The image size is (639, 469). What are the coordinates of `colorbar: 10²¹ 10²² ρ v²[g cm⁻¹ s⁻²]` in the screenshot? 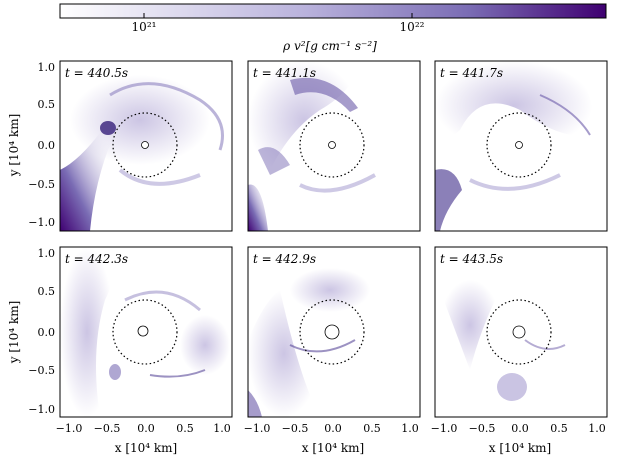 It's located at (333, 28).